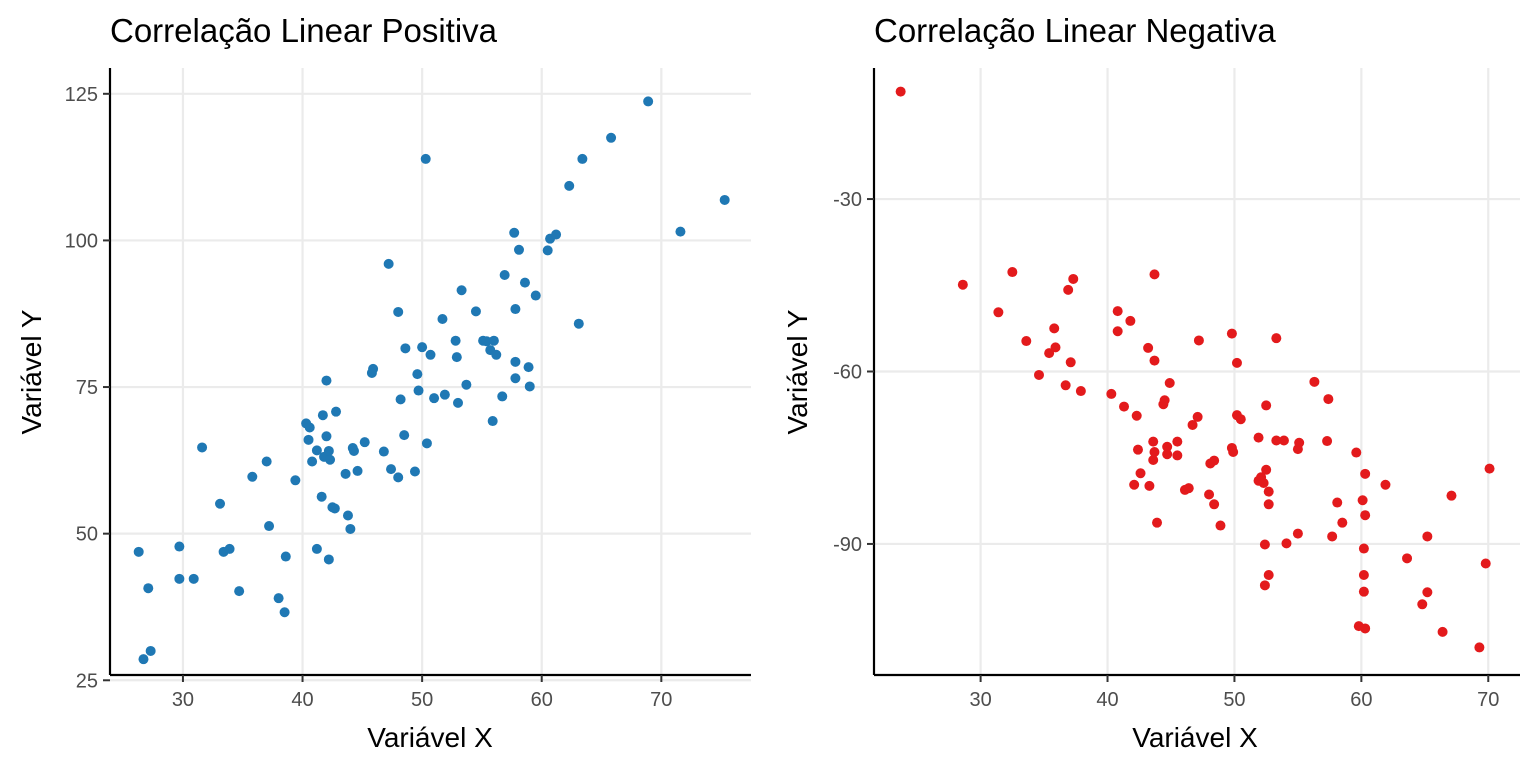 The width and height of the screenshot is (1536, 768). What do you see at coordinates (797, 371) in the screenshot?
I see `y-axis-title-negative: Variável Y` at bounding box center [797, 371].